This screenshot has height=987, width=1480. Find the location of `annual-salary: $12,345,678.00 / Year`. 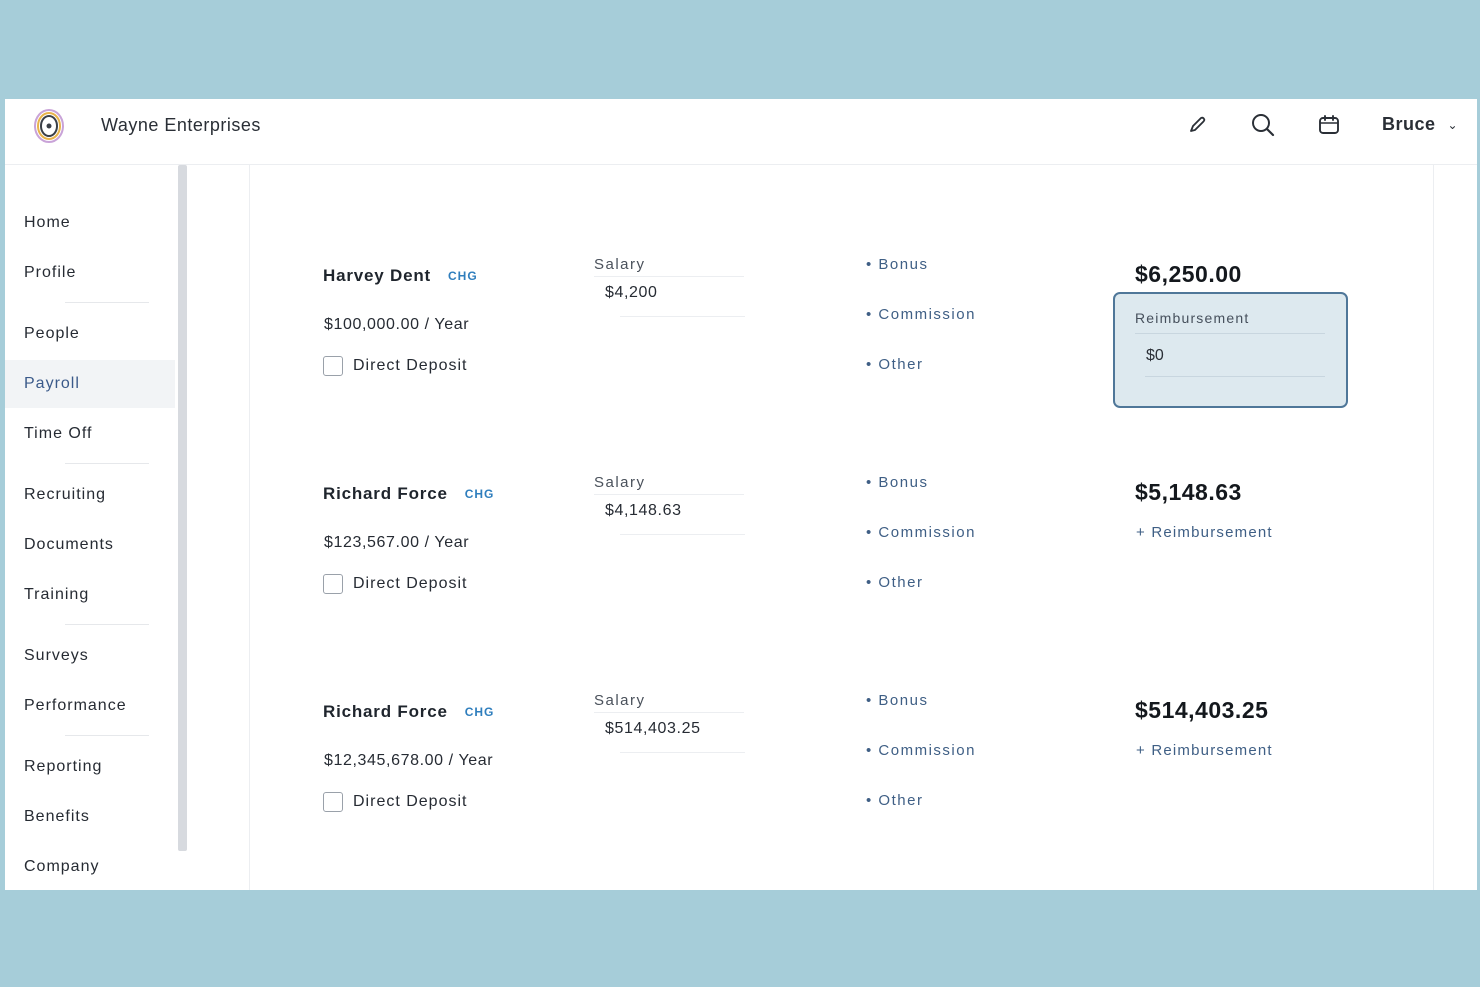

annual-salary: $12,345,678.00 / Year is located at coordinates (409, 760).